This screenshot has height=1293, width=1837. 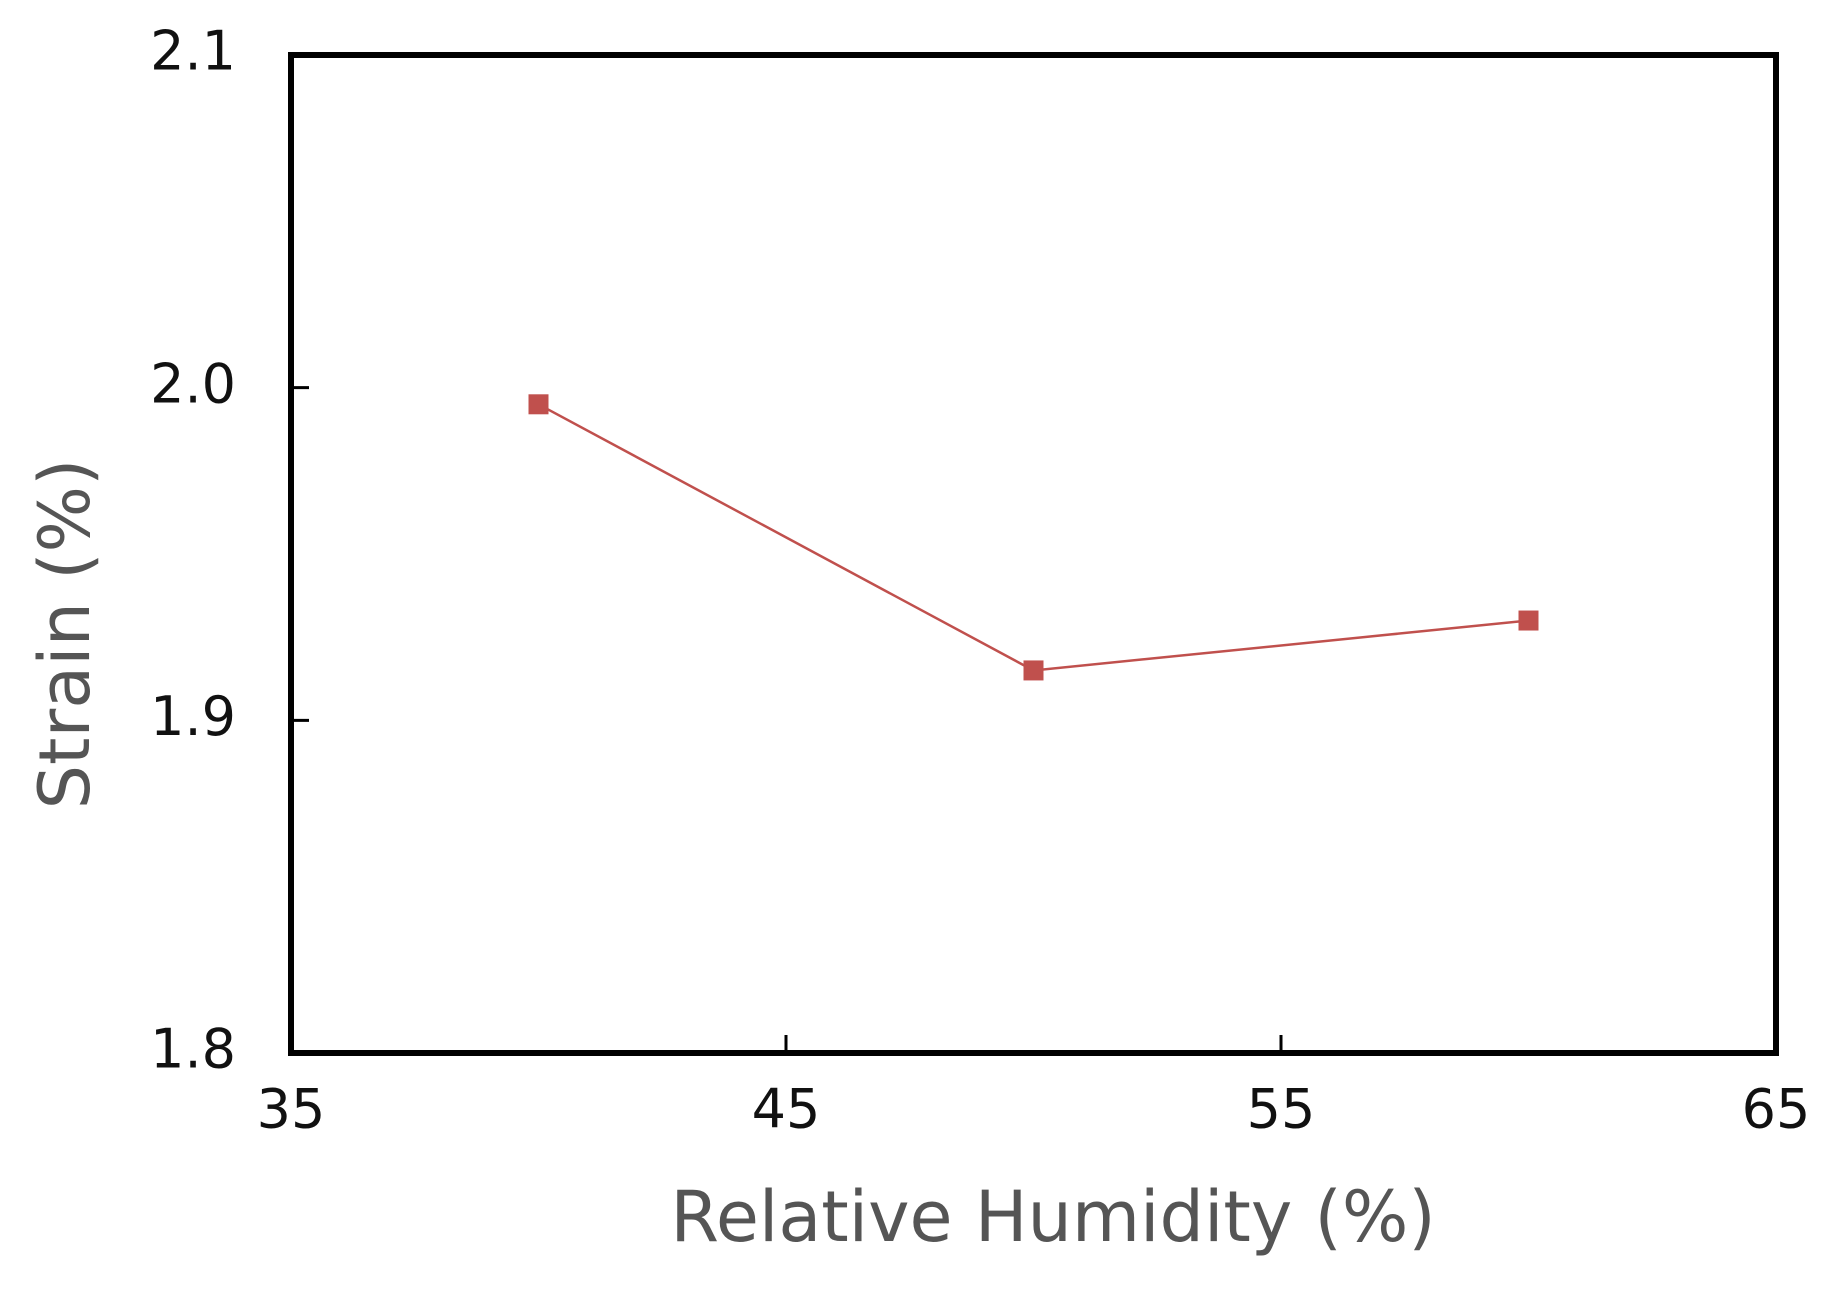 I want to click on y-axis-label: Strain (%), so click(x=65, y=634).